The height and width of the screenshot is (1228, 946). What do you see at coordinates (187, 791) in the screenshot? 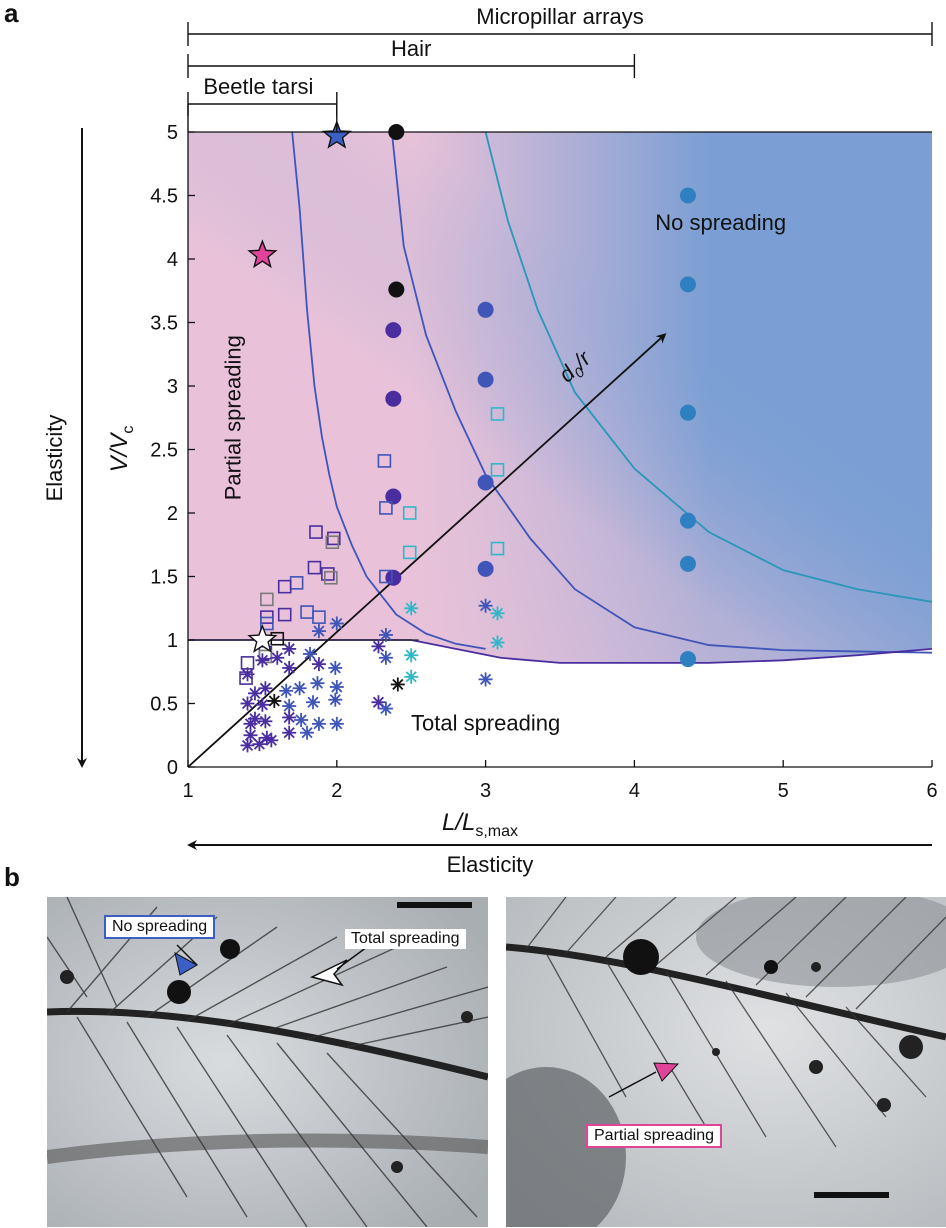
I see `x-tick-label: 1` at bounding box center [187, 791].